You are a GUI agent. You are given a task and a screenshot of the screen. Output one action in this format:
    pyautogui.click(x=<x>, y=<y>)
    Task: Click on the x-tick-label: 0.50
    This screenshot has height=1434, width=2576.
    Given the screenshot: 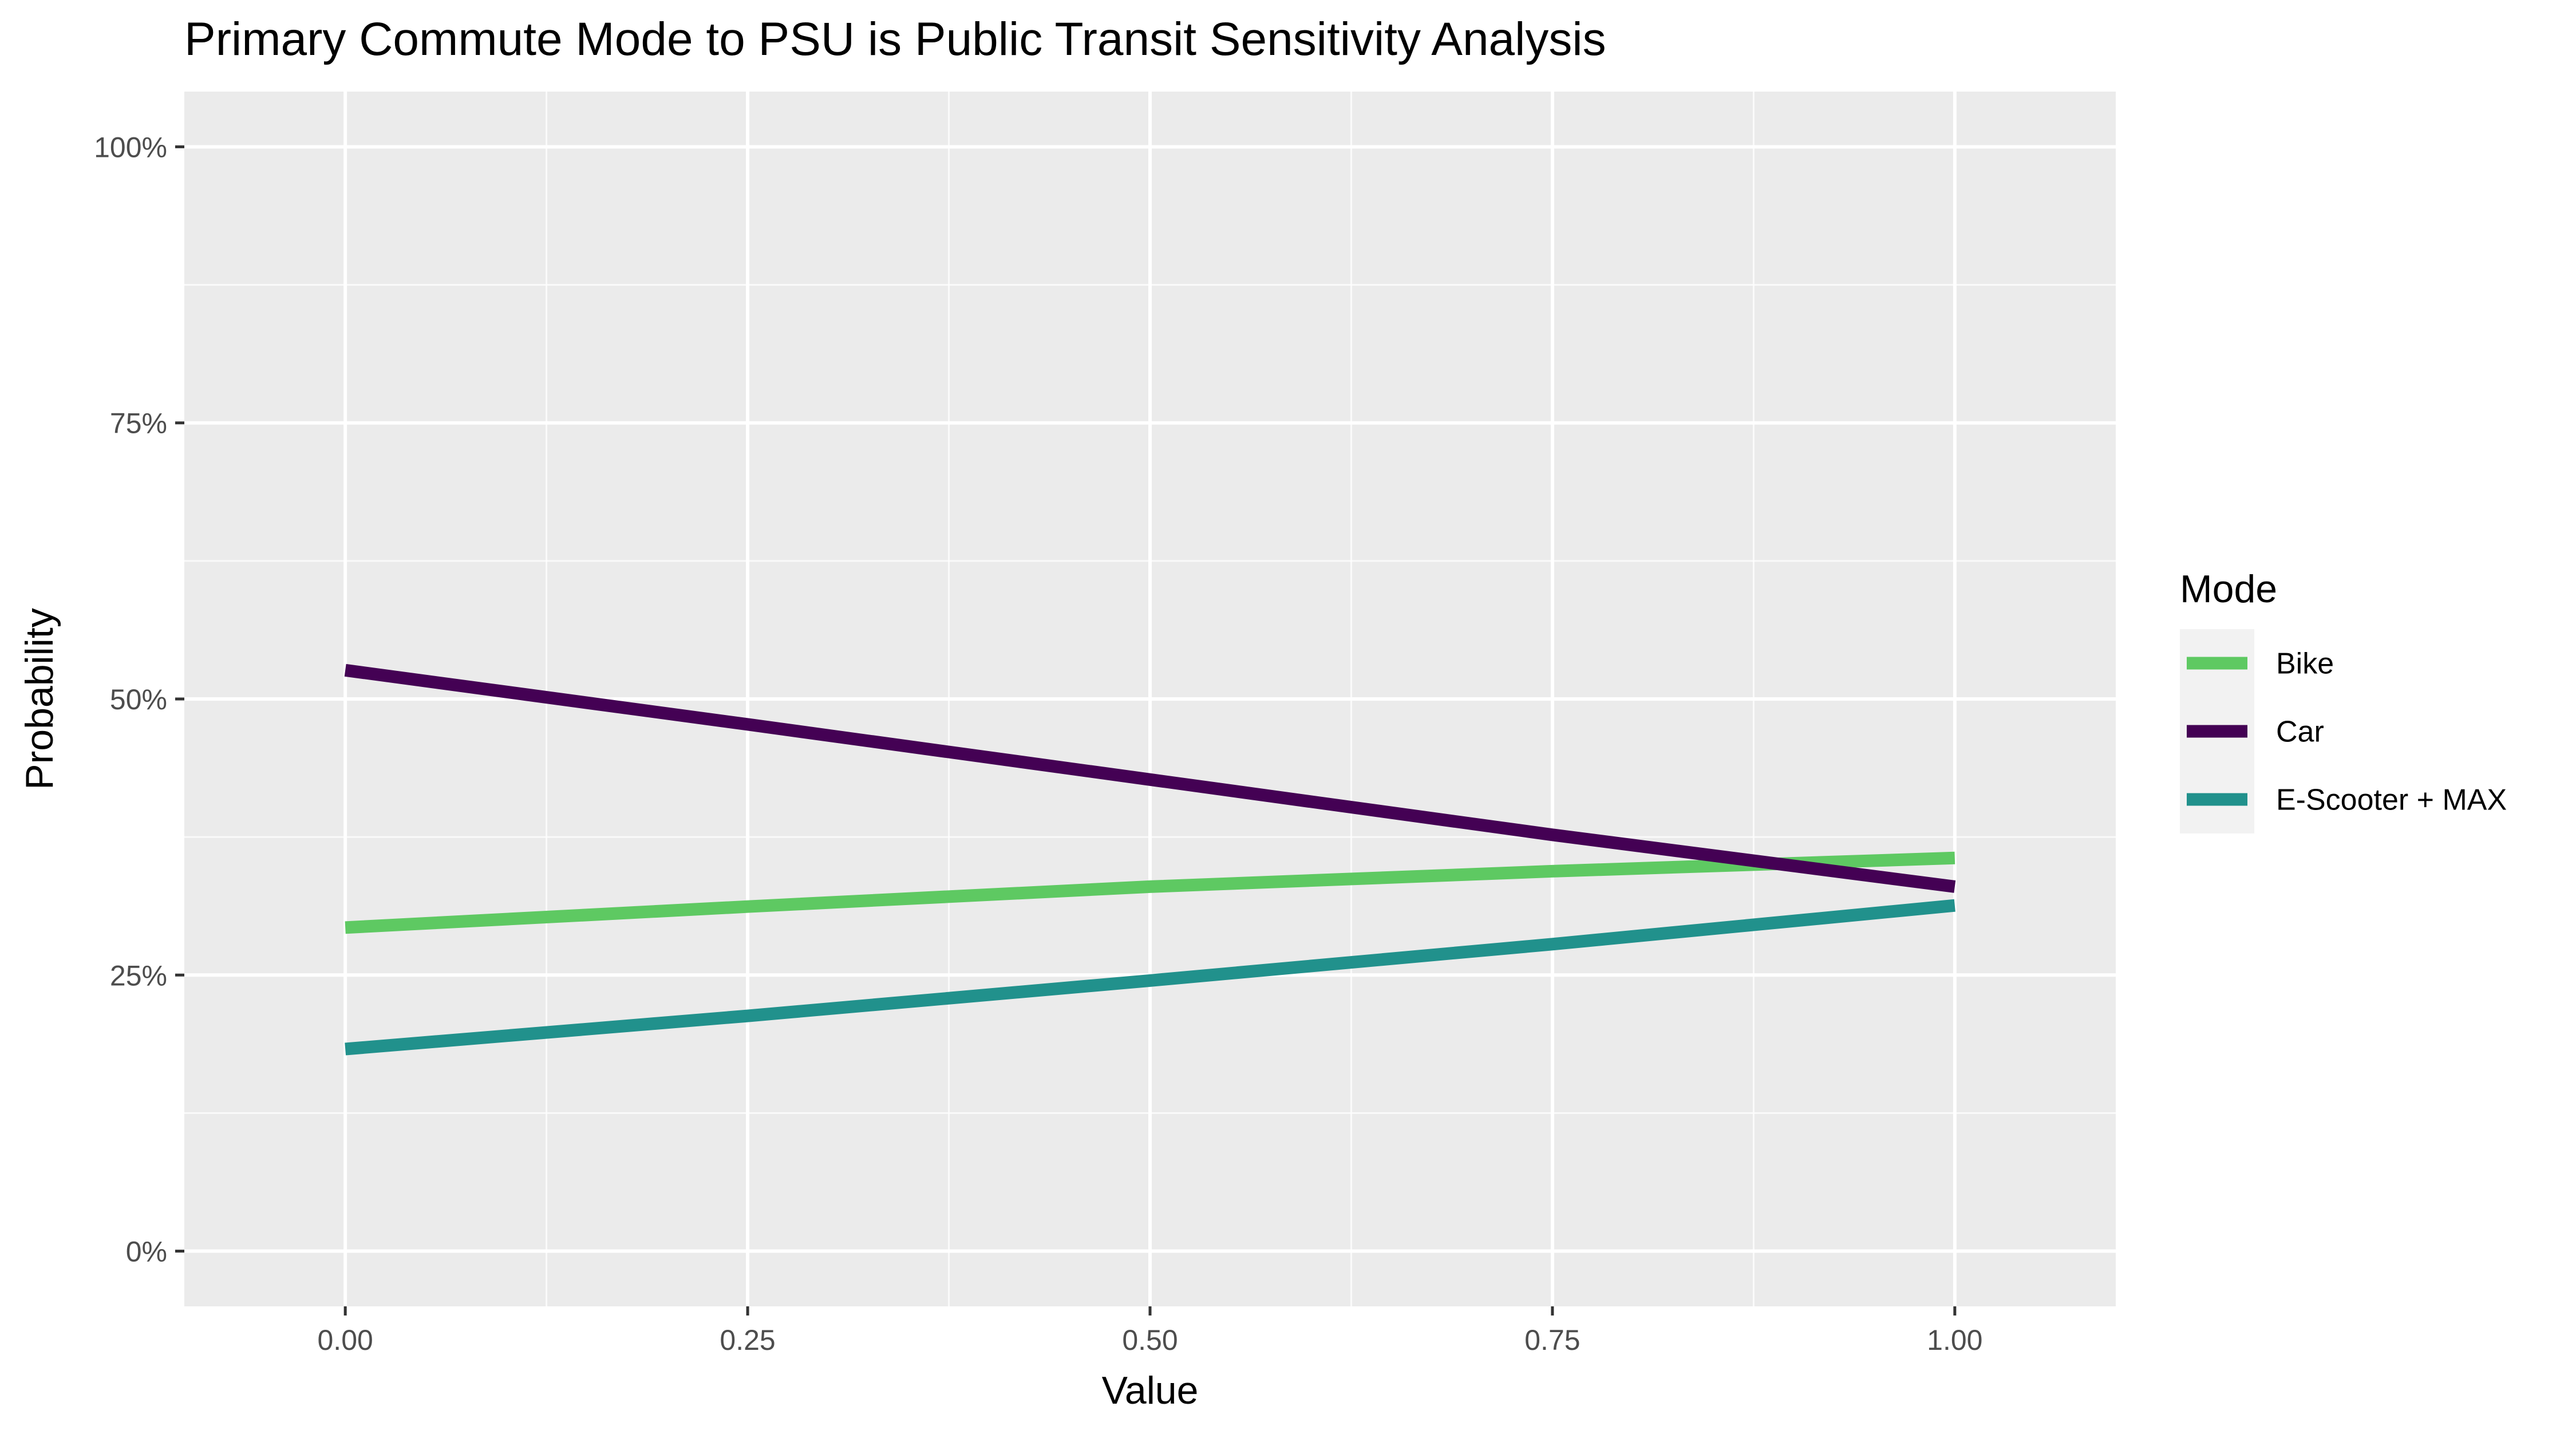 What is the action you would take?
    pyautogui.click(x=1150, y=1340)
    